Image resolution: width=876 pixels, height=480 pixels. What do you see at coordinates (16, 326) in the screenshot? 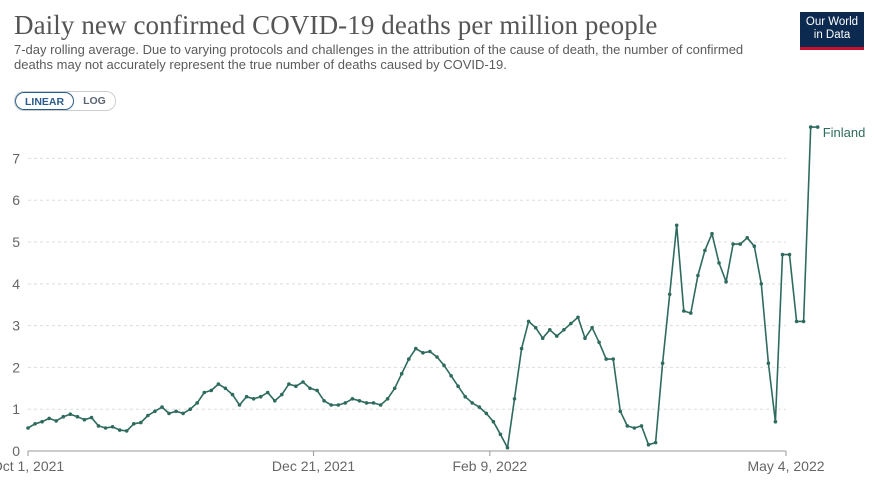
I see `y-tick-label: 3` at bounding box center [16, 326].